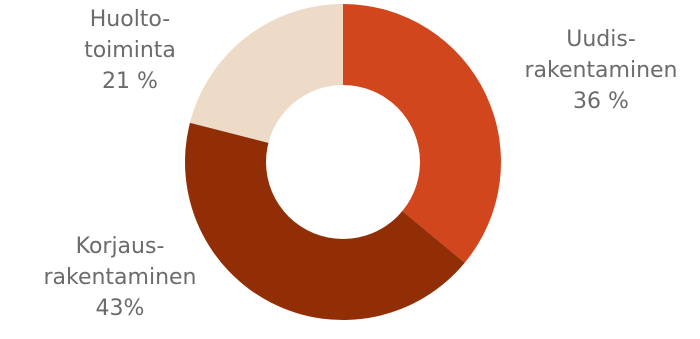 The height and width of the screenshot is (339, 700). I want to click on label-huoltotoiminta: Huolto- toiminta 21 %, so click(130, 50).